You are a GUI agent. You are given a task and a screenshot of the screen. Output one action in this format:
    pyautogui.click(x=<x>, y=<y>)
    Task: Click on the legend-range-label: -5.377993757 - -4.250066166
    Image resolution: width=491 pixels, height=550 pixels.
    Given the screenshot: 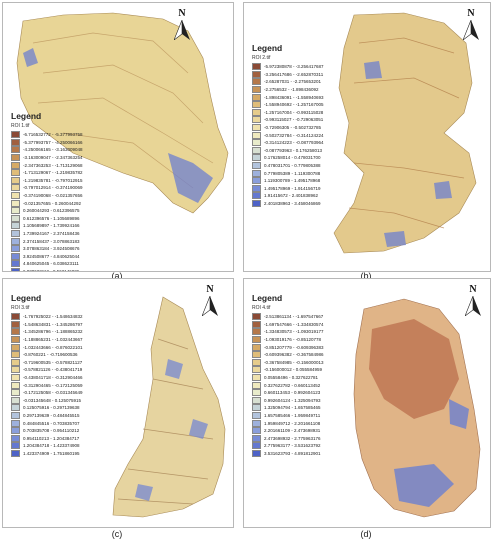 What is the action you would take?
    pyautogui.click(x=53, y=142)
    